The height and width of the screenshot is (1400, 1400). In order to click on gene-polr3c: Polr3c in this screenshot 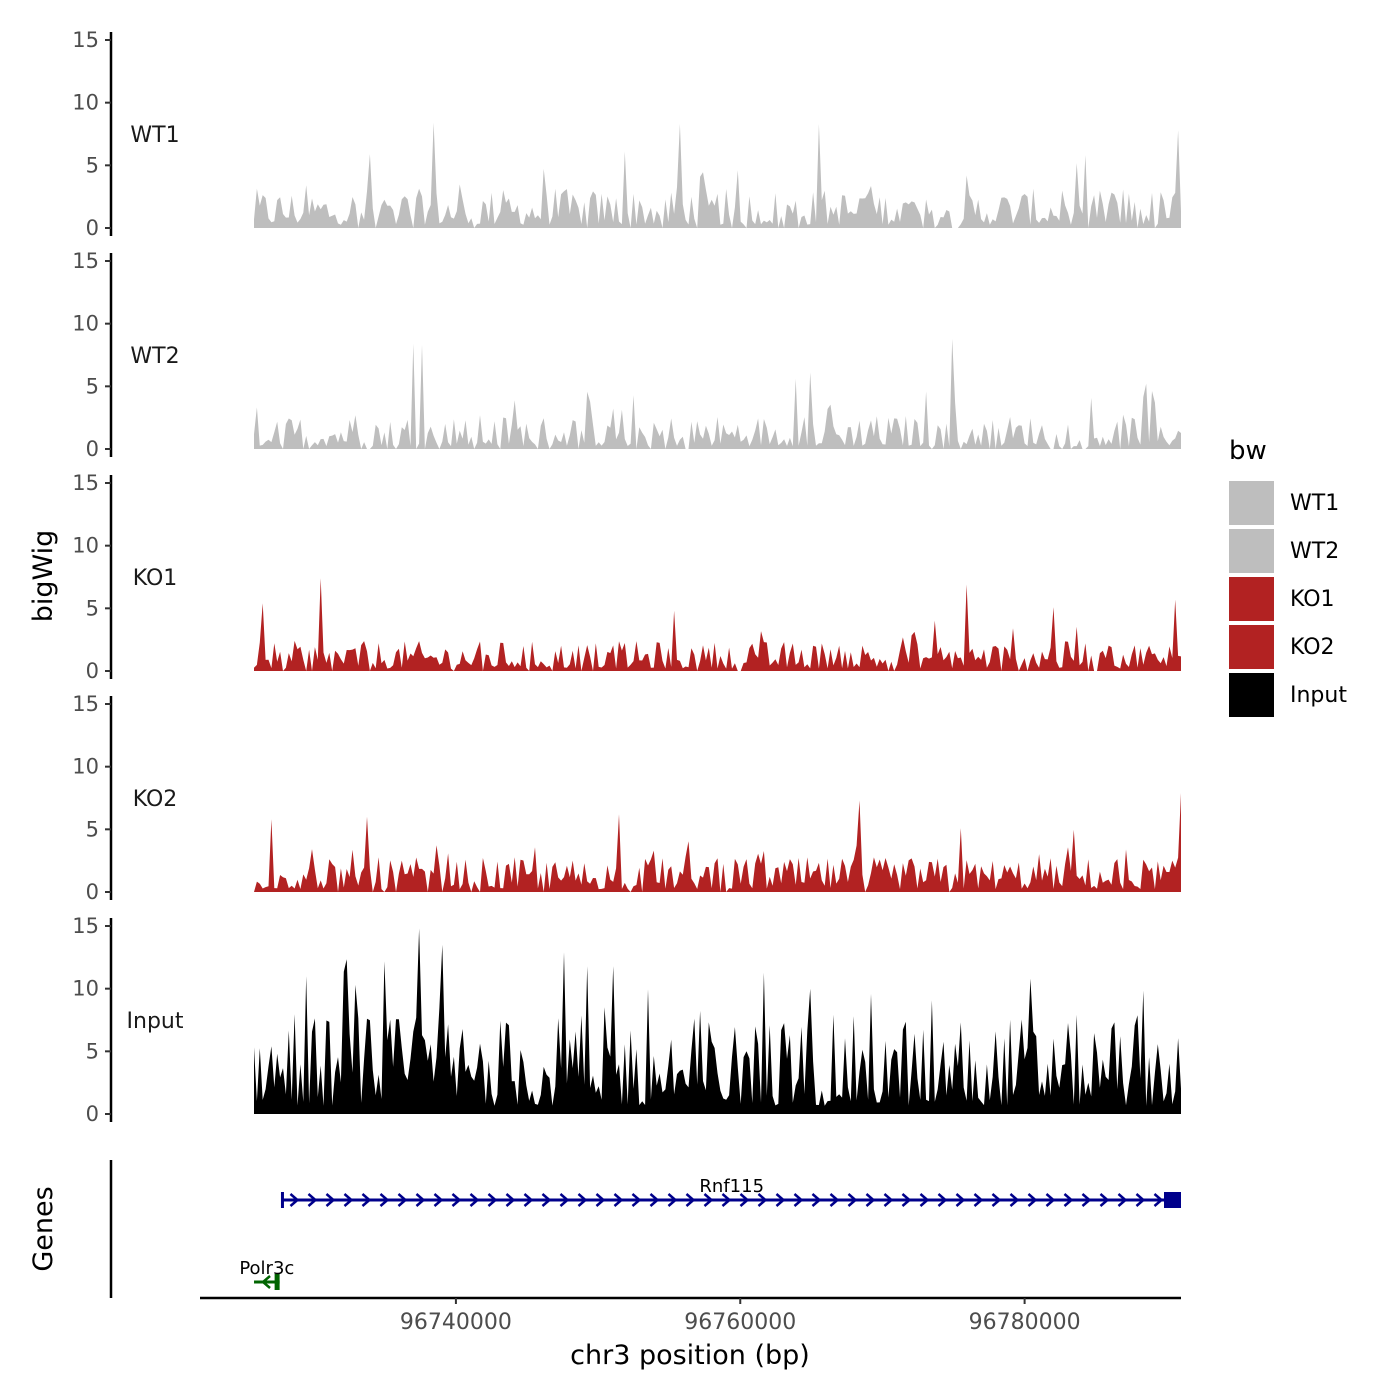, I will do `click(266, 1274)`.